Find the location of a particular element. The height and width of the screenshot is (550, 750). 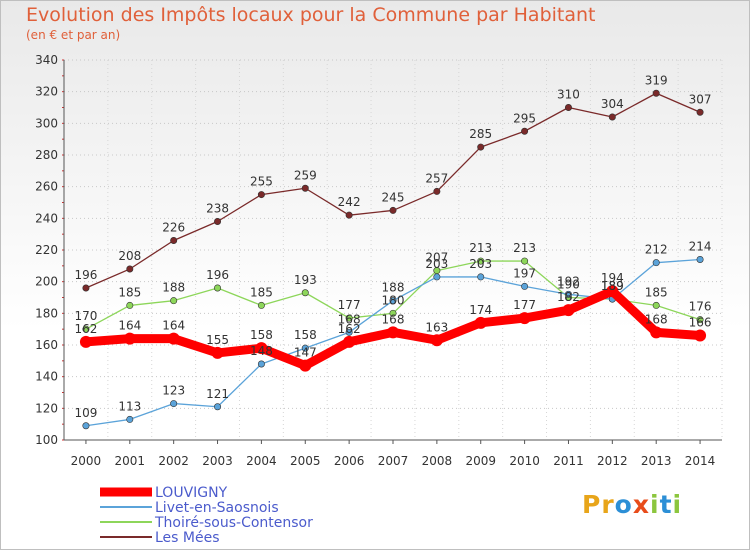

x-tick-label: 2007 is located at coordinates (393, 461).